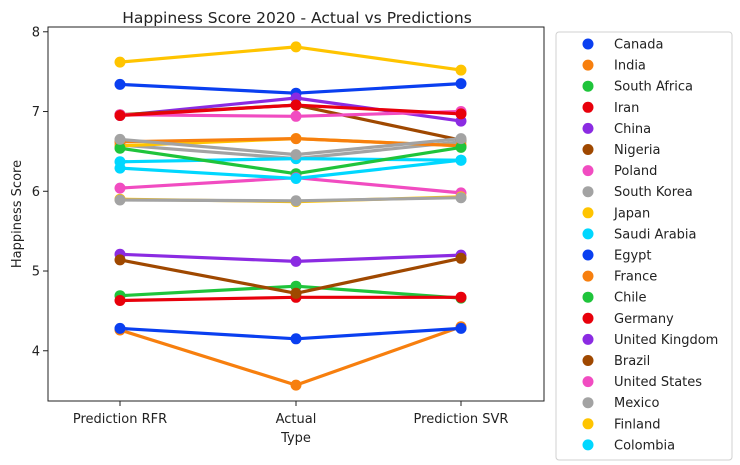 The width and height of the screenshot is (740, 465). What do you see at coordinates (658, 382) in the screenshot?
I see `legend-label: United States` at bounding box center [658, 382].